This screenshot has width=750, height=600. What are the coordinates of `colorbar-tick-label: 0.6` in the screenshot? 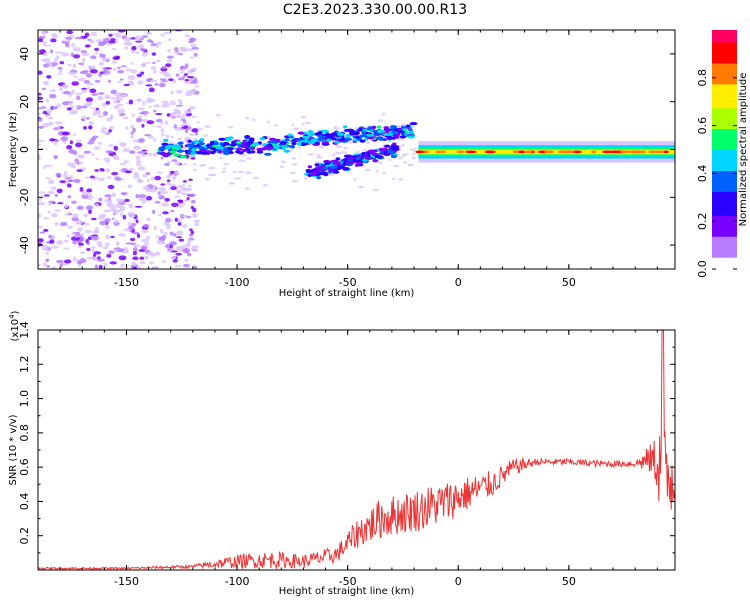 It's located at (702, 126).